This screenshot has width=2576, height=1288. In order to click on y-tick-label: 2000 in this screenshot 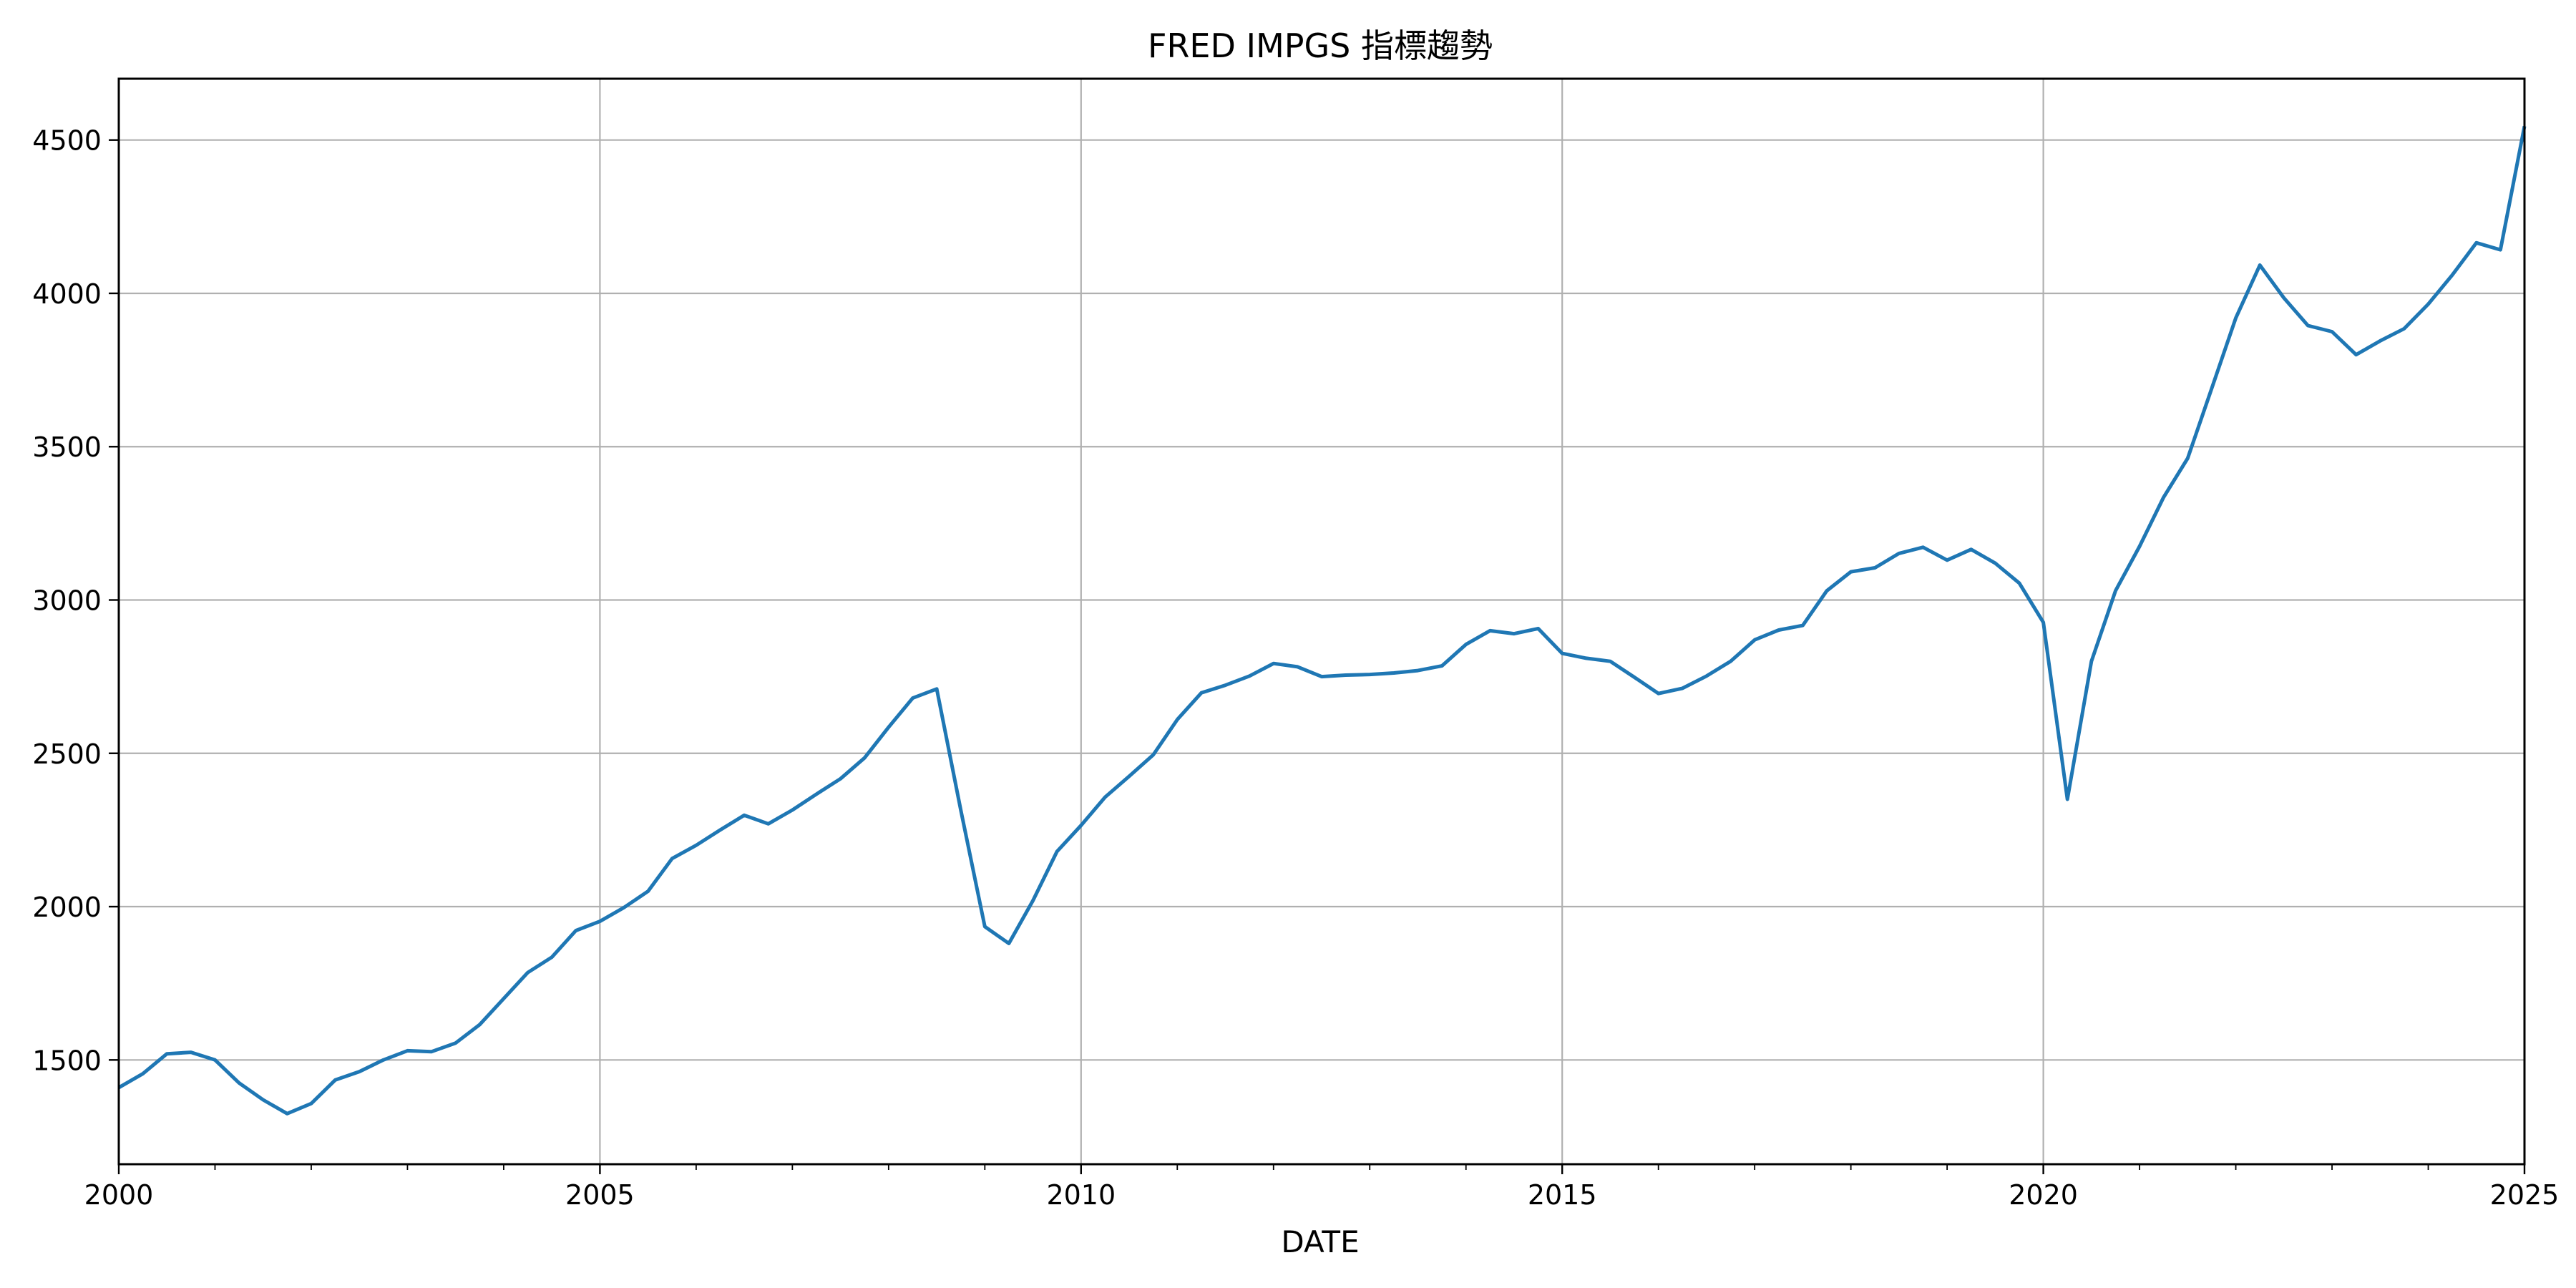, I will do `click(67, 907)`.